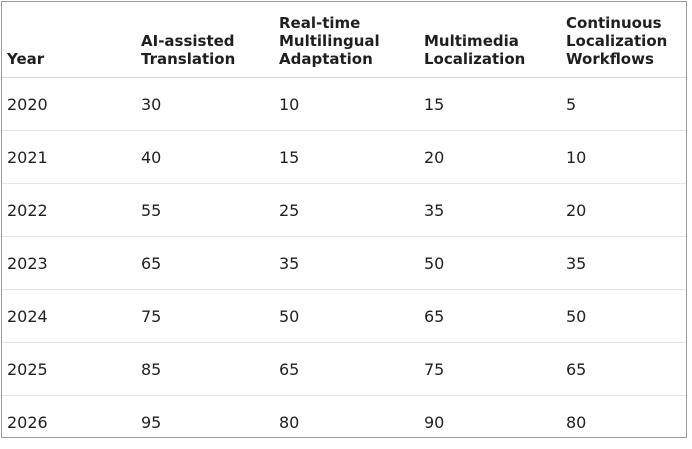  I want to click on table-row: 2022 55 25 35 20, so click(344, 210).